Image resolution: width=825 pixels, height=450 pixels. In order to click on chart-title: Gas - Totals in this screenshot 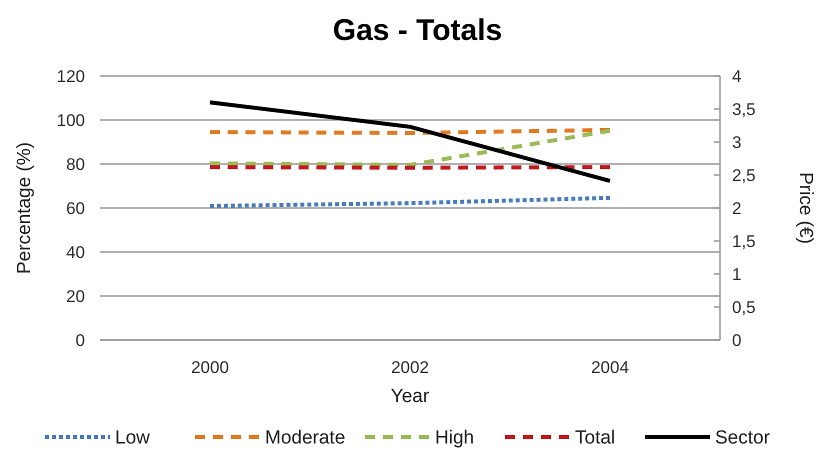, I will do `click(417, 30)`.